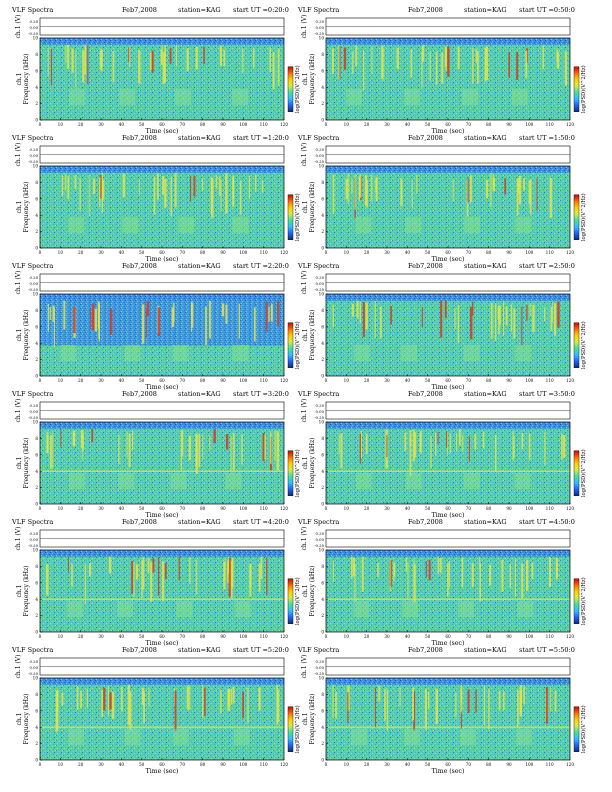  Describe the element at coordinates (322, 487) in the screenshot. I see `y-tick-label: 2` at that location.